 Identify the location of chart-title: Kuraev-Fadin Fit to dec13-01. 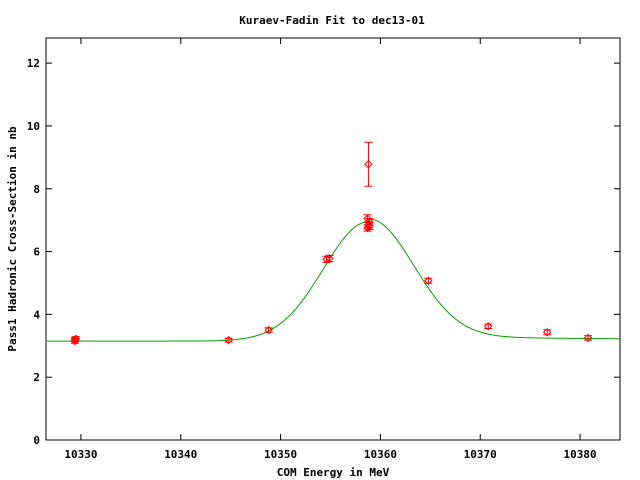
(332, 20).